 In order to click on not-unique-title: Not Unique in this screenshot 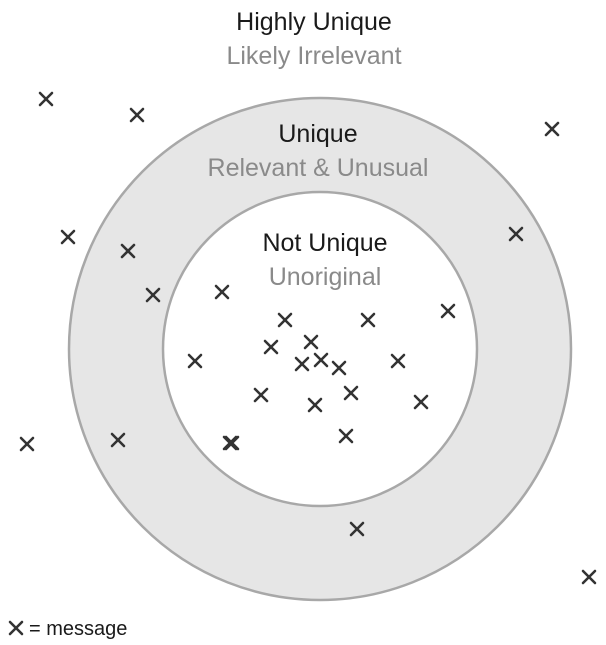, I will do `click(324, 243)`.